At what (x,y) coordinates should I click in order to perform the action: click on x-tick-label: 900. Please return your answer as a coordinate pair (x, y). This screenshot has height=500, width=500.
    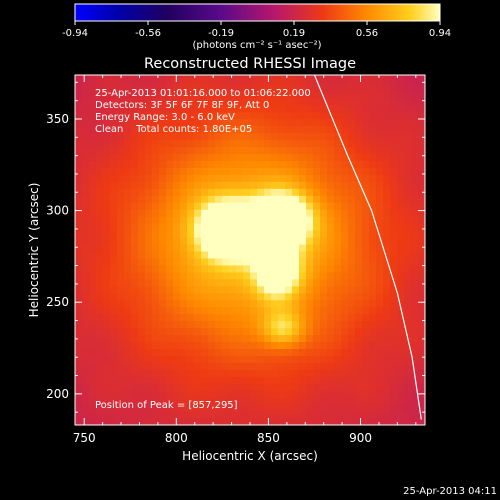
    Looking at the image, I should click on (360, 438).